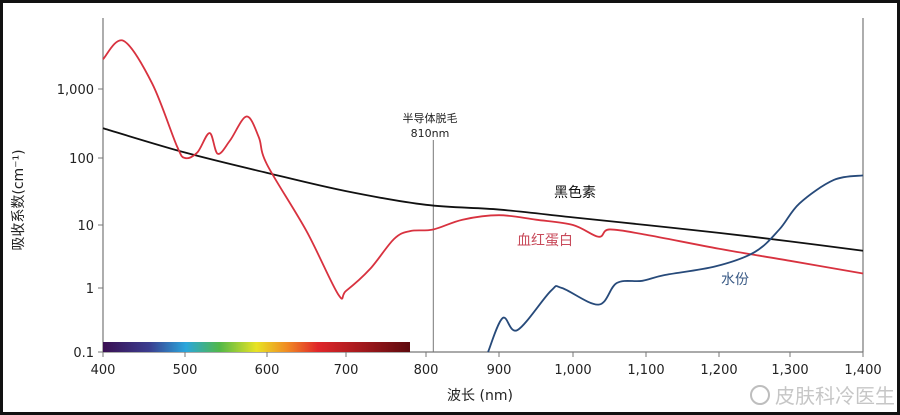 The image size is (900, 415). I want to click on x-tick-label: 700, so click(346, 370).